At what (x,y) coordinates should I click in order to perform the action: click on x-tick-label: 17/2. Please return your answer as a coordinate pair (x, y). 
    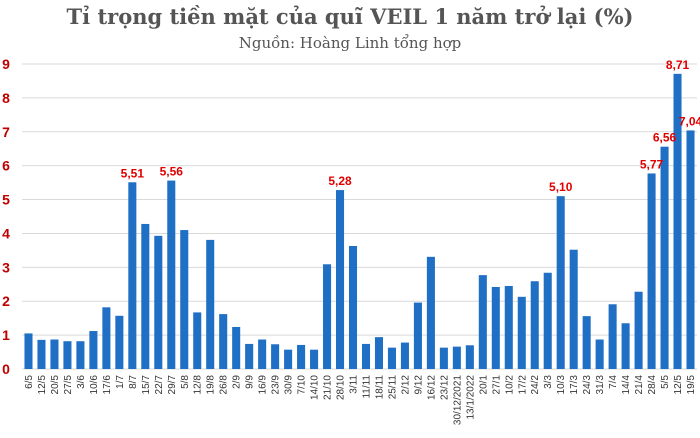
    Looking at the image, I should click on (522, 385).